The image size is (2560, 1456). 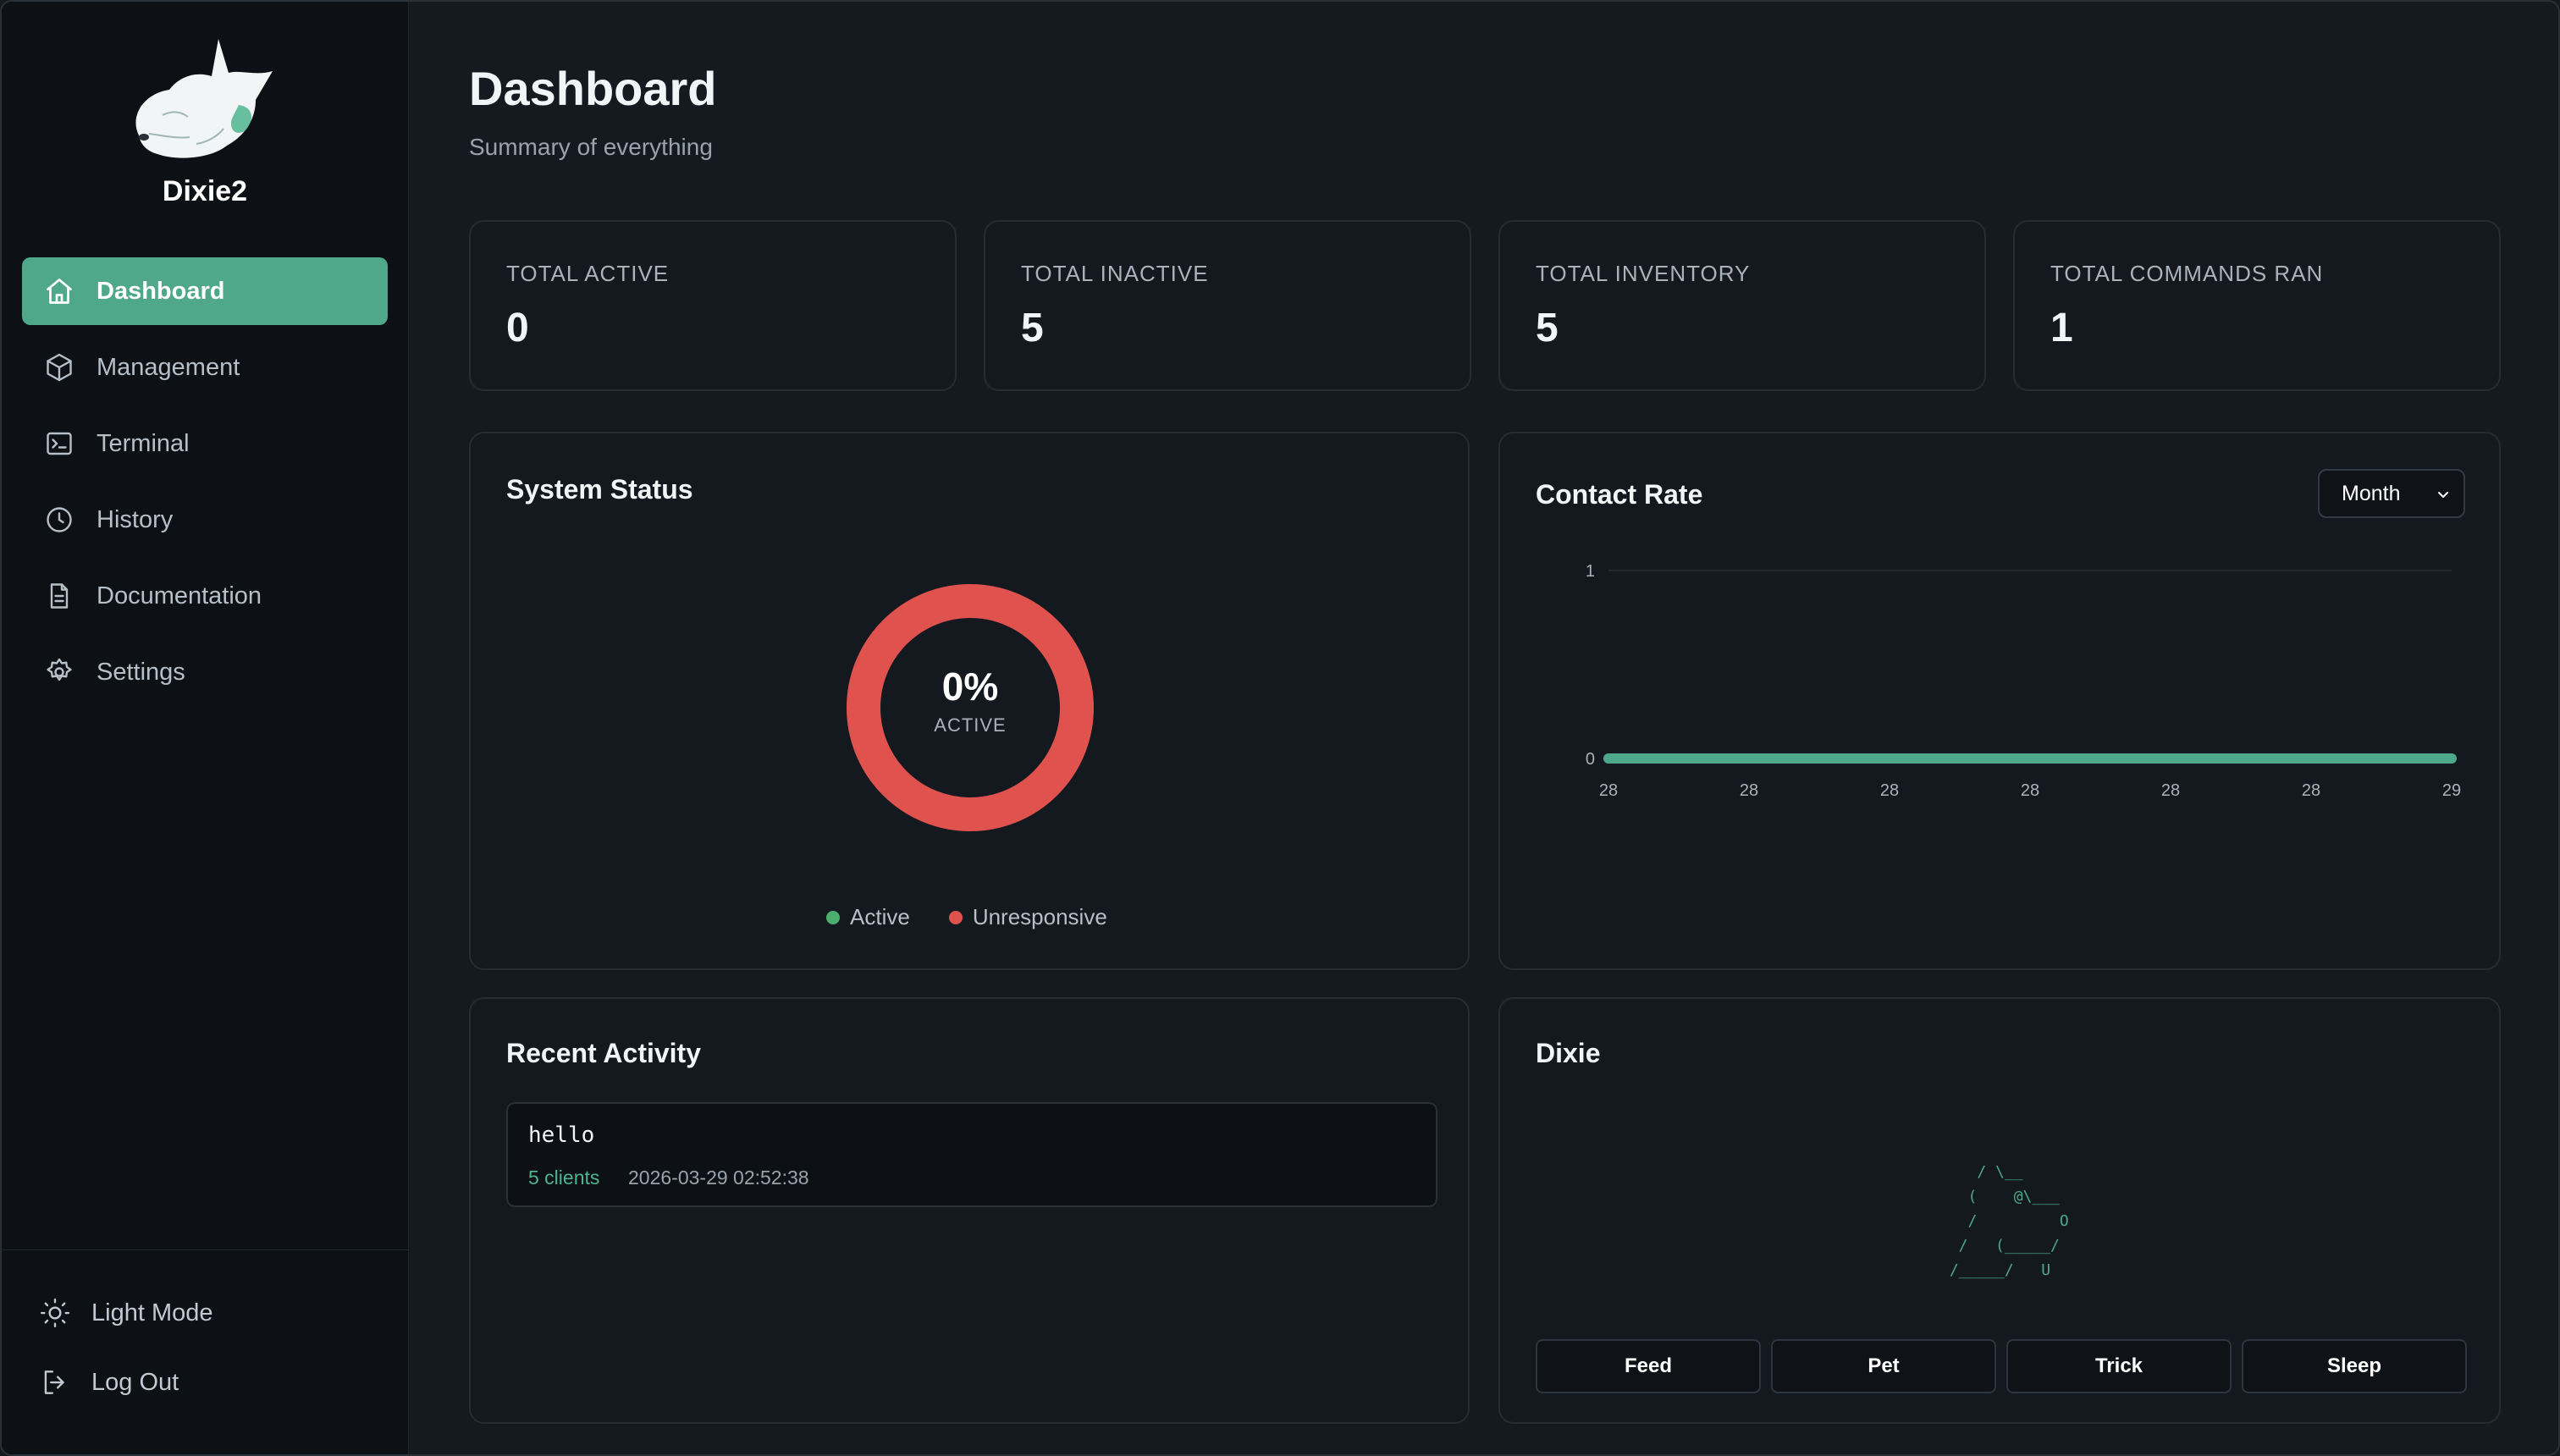 I want to click on sidebar-item-management: Management, so click(x=205, y=368).